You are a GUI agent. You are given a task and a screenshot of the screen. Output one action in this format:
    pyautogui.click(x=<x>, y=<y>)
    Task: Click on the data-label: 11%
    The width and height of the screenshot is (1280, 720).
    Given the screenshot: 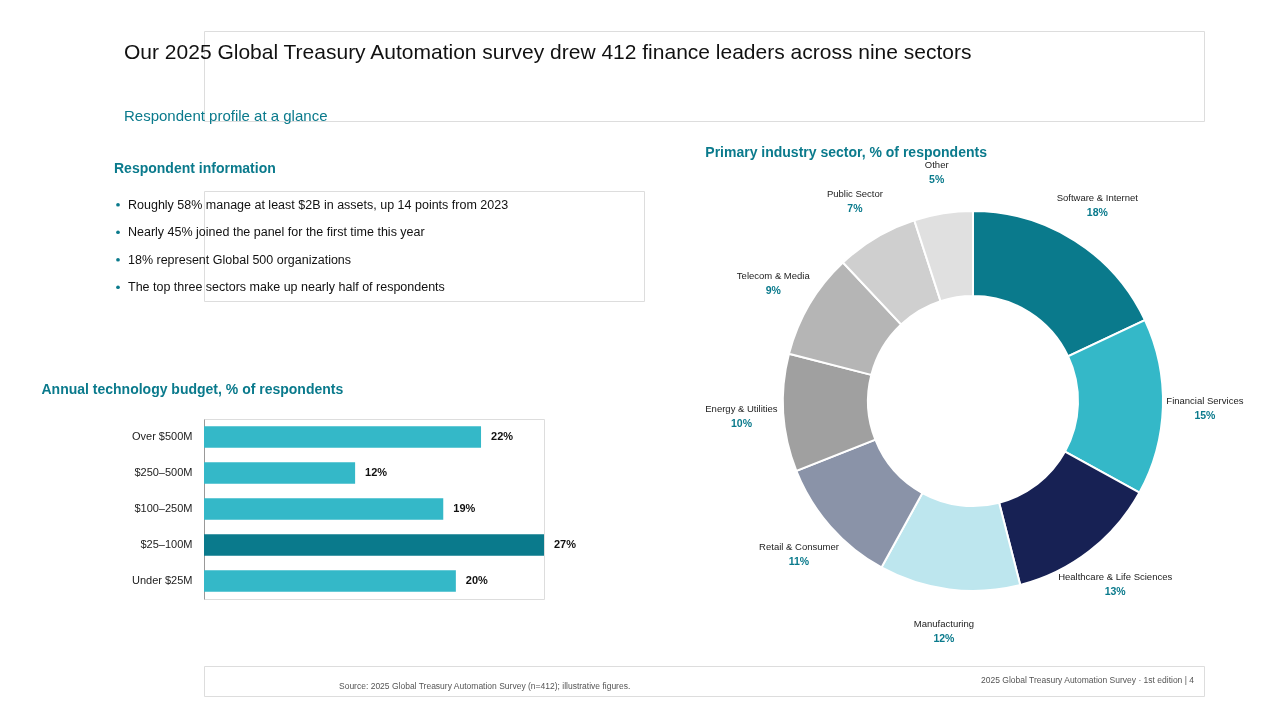 What is the action you would take?
    pyautogui.click(x=799, y=561)
    